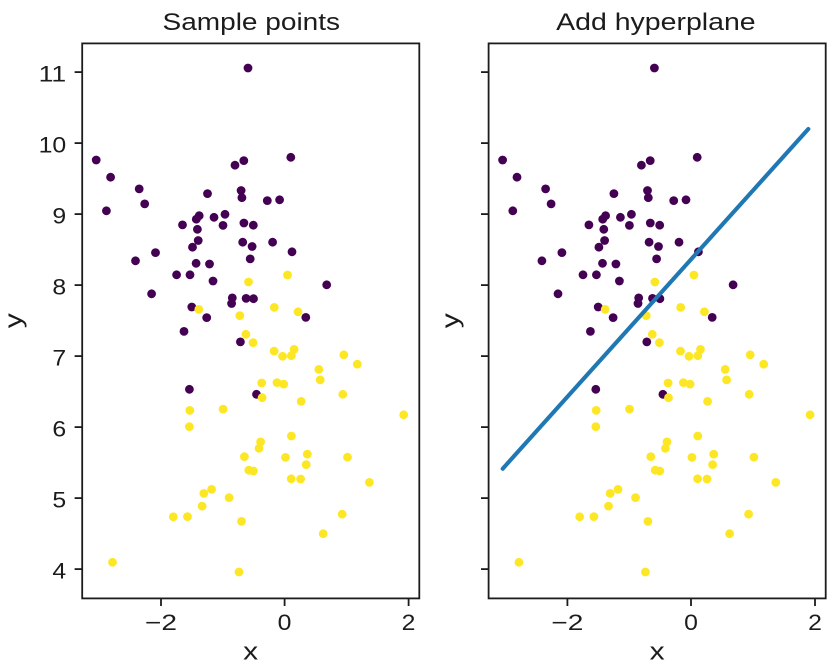 Image resolution: width=833 pixels, height=670 pixels. I want to click on svg-text: 10, so click(53, 145).